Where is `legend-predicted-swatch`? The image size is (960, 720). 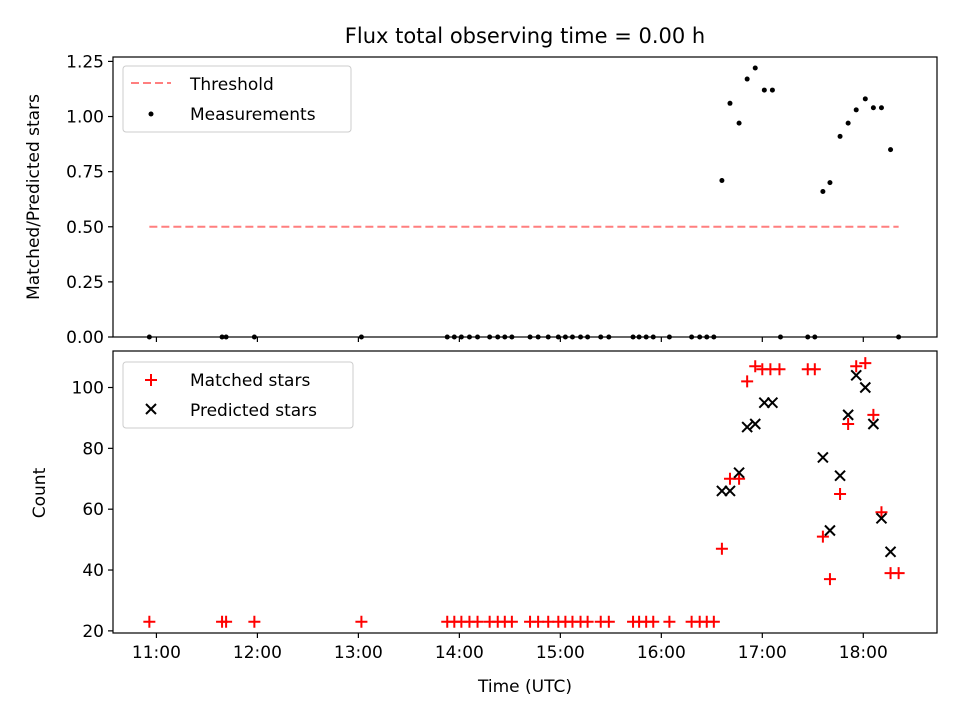
legend-predicted-swatch is located at coordinates (151, 409).